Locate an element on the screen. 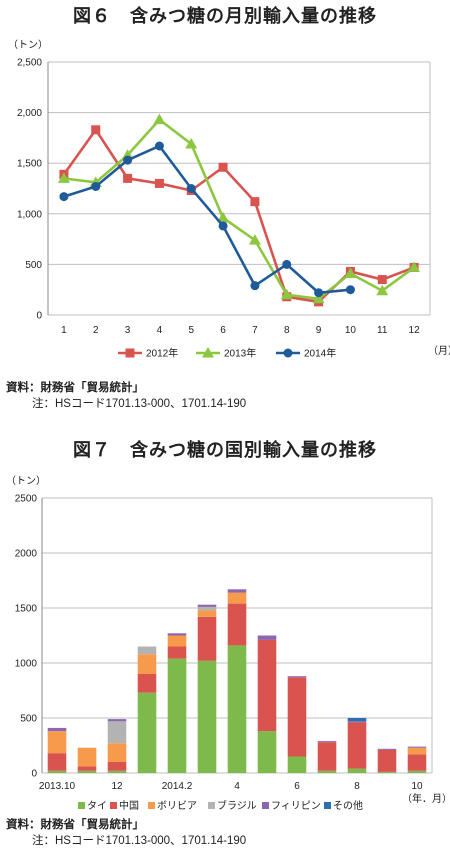  chart2-x-tick-label: 2014.2 is located at coordinates (177, 786).